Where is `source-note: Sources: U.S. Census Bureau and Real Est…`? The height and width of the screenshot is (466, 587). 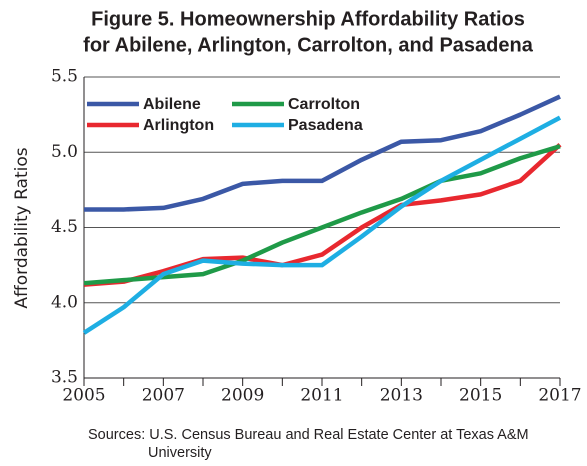 source-note: Sources: U.S. Census Bureau and Real Est… is located at coordinates (308, 444).